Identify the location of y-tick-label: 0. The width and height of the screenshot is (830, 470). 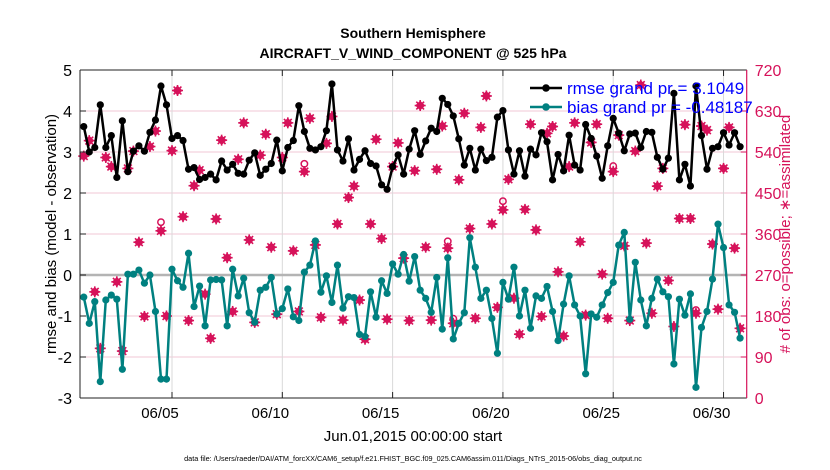
(67, 276).